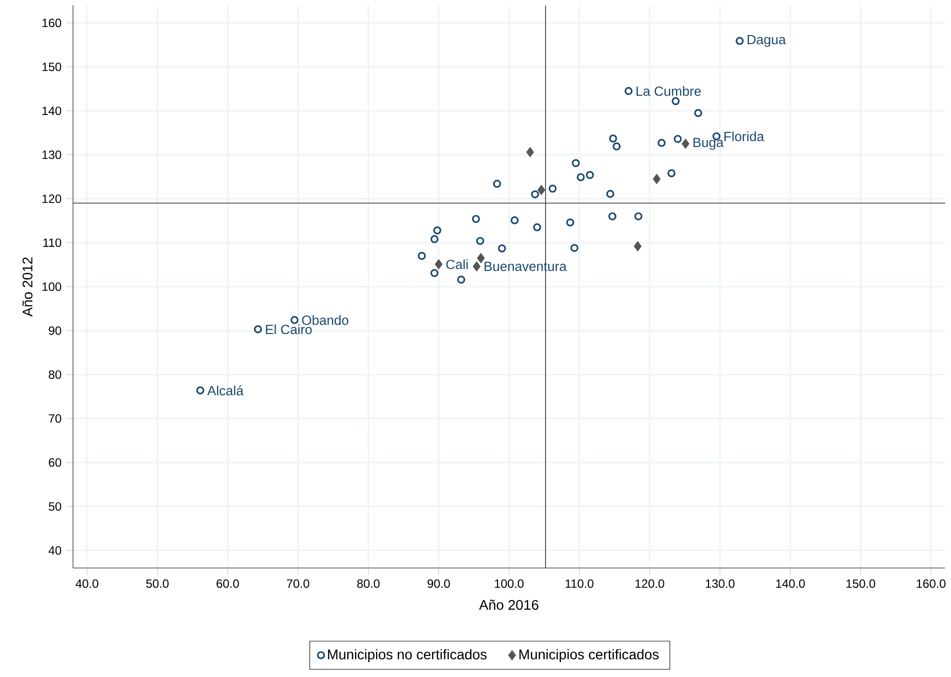  I want to click on y-tick-label: 80, so click(55, 374).